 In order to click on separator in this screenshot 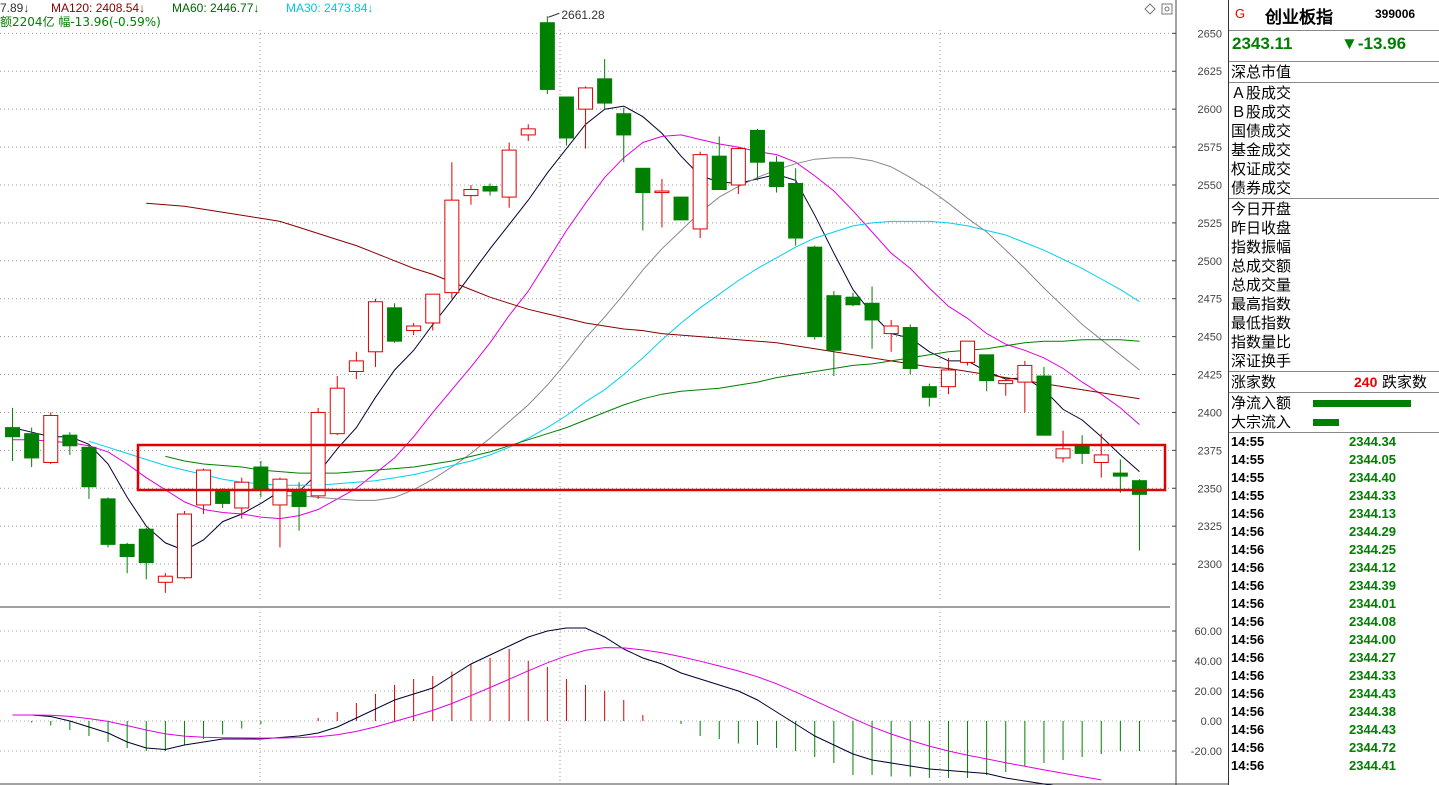, I will do `click(1334, 198)`.